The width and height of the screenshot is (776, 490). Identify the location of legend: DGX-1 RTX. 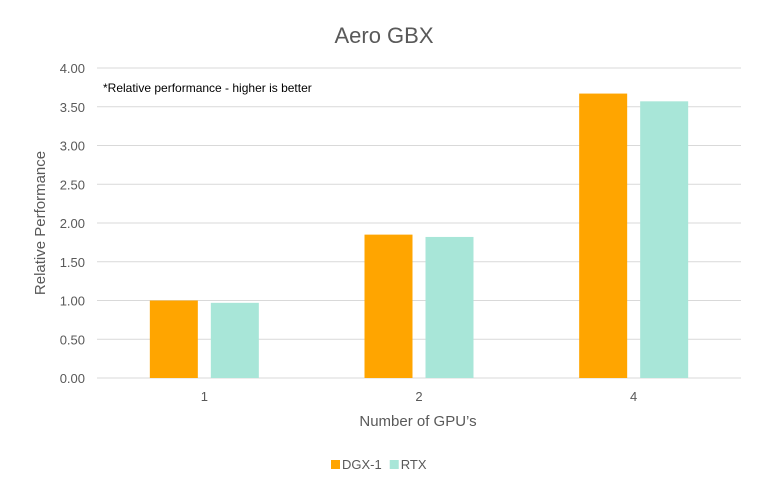
(379, 464).